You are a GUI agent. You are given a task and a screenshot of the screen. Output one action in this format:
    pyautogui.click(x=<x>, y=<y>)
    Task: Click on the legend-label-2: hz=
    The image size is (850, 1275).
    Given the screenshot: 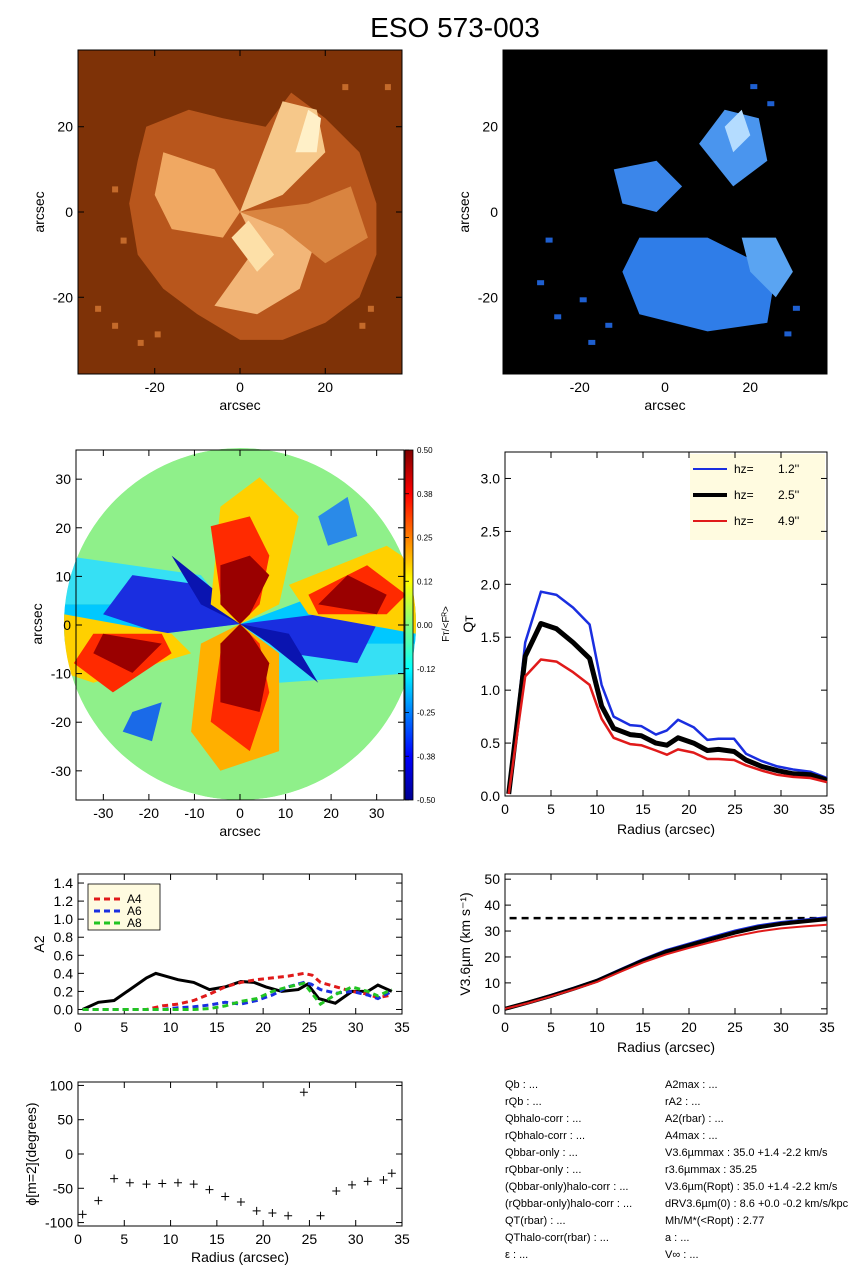 What is the action you would take?
    pyautogui.click(x=744, y=495)
    